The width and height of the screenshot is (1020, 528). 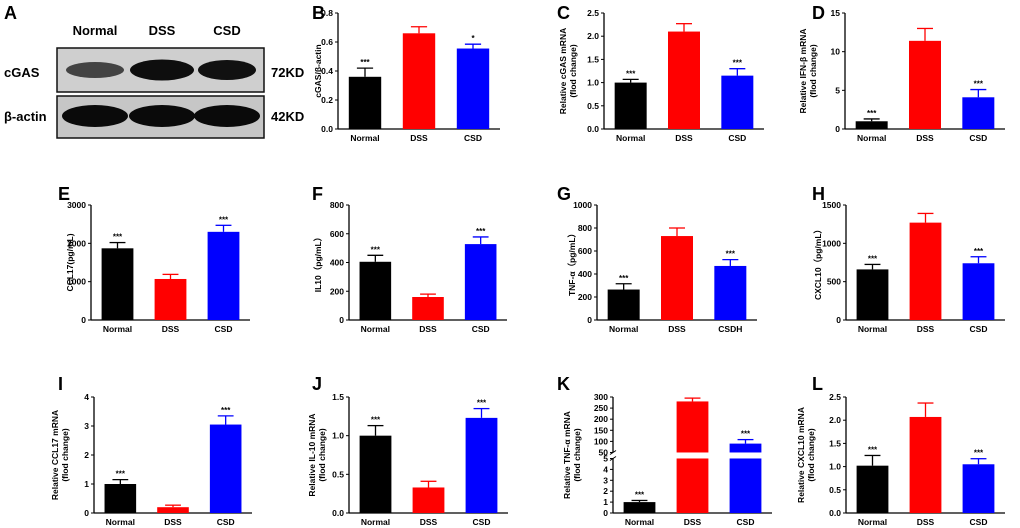 I want to click on panel-letter-c: C, so click(x=563, y=13).